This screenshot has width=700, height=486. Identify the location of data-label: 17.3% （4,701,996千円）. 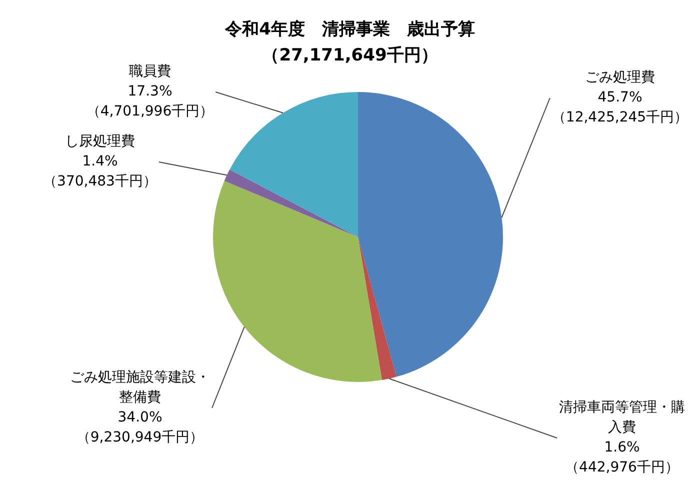
(150, 102).